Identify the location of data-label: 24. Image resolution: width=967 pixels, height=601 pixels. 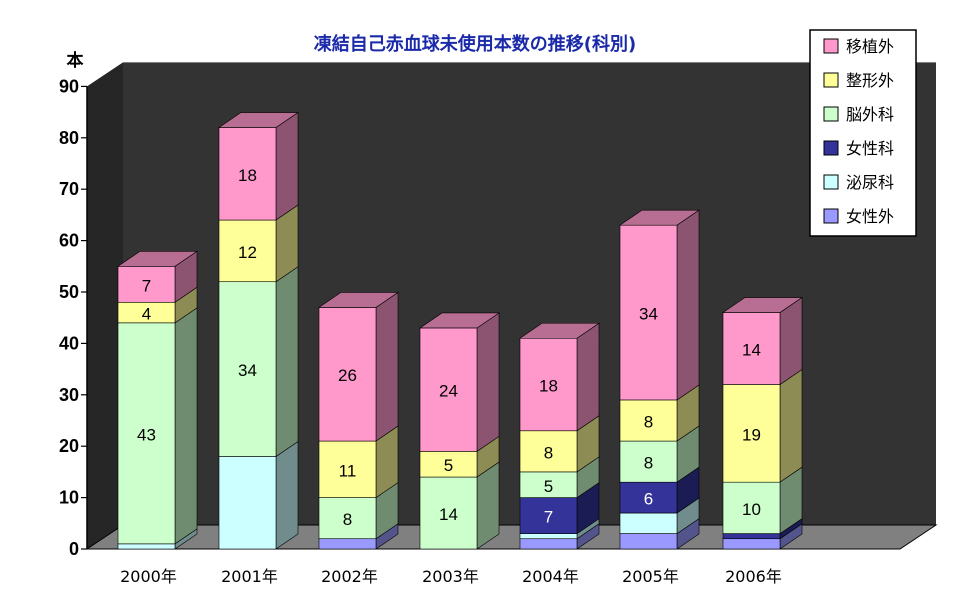
(448, 391).